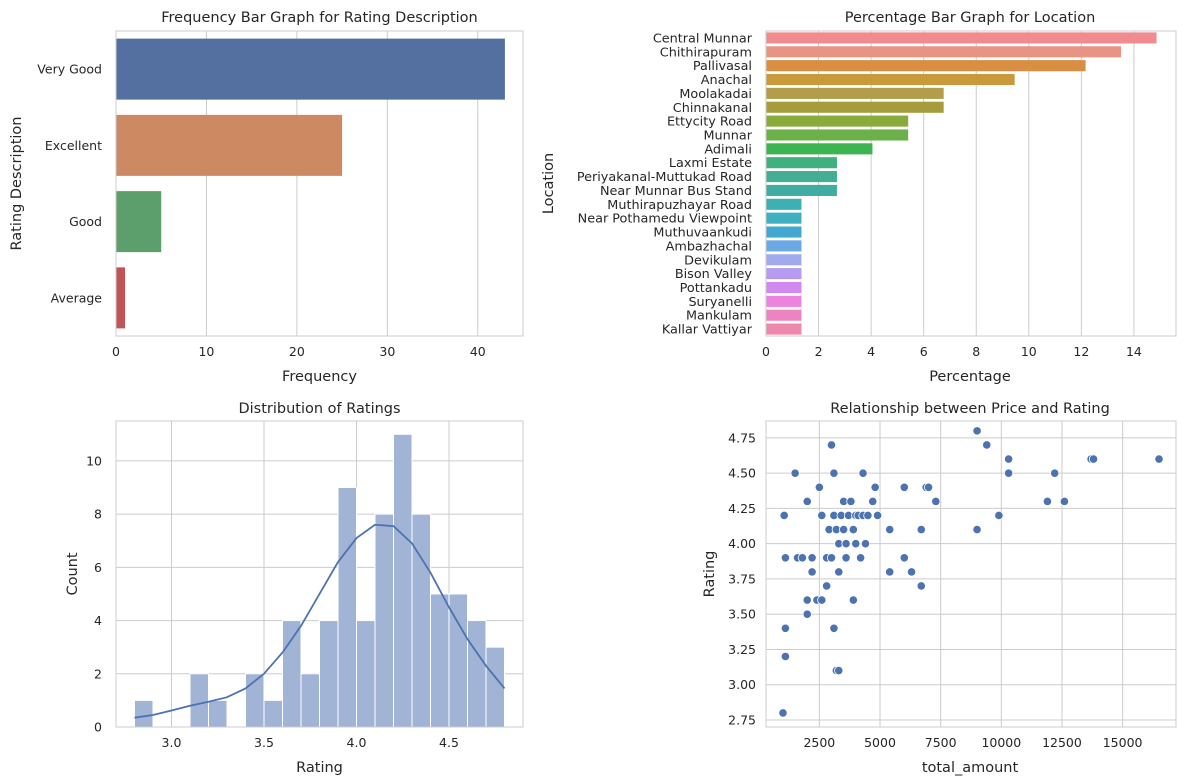 The height and width of the screenshot is (784, 1183). I want to click on x-tick-label: 7500, so click(941, 742).